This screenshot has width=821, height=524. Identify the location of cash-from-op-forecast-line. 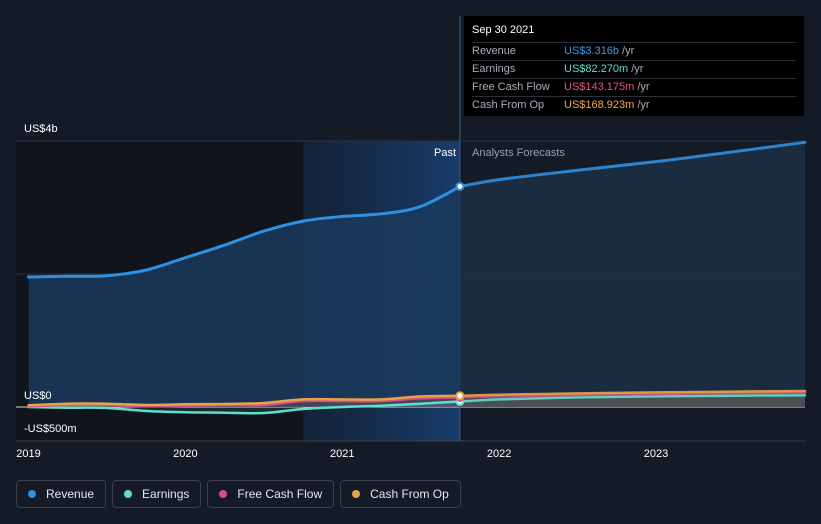
(632, 393).